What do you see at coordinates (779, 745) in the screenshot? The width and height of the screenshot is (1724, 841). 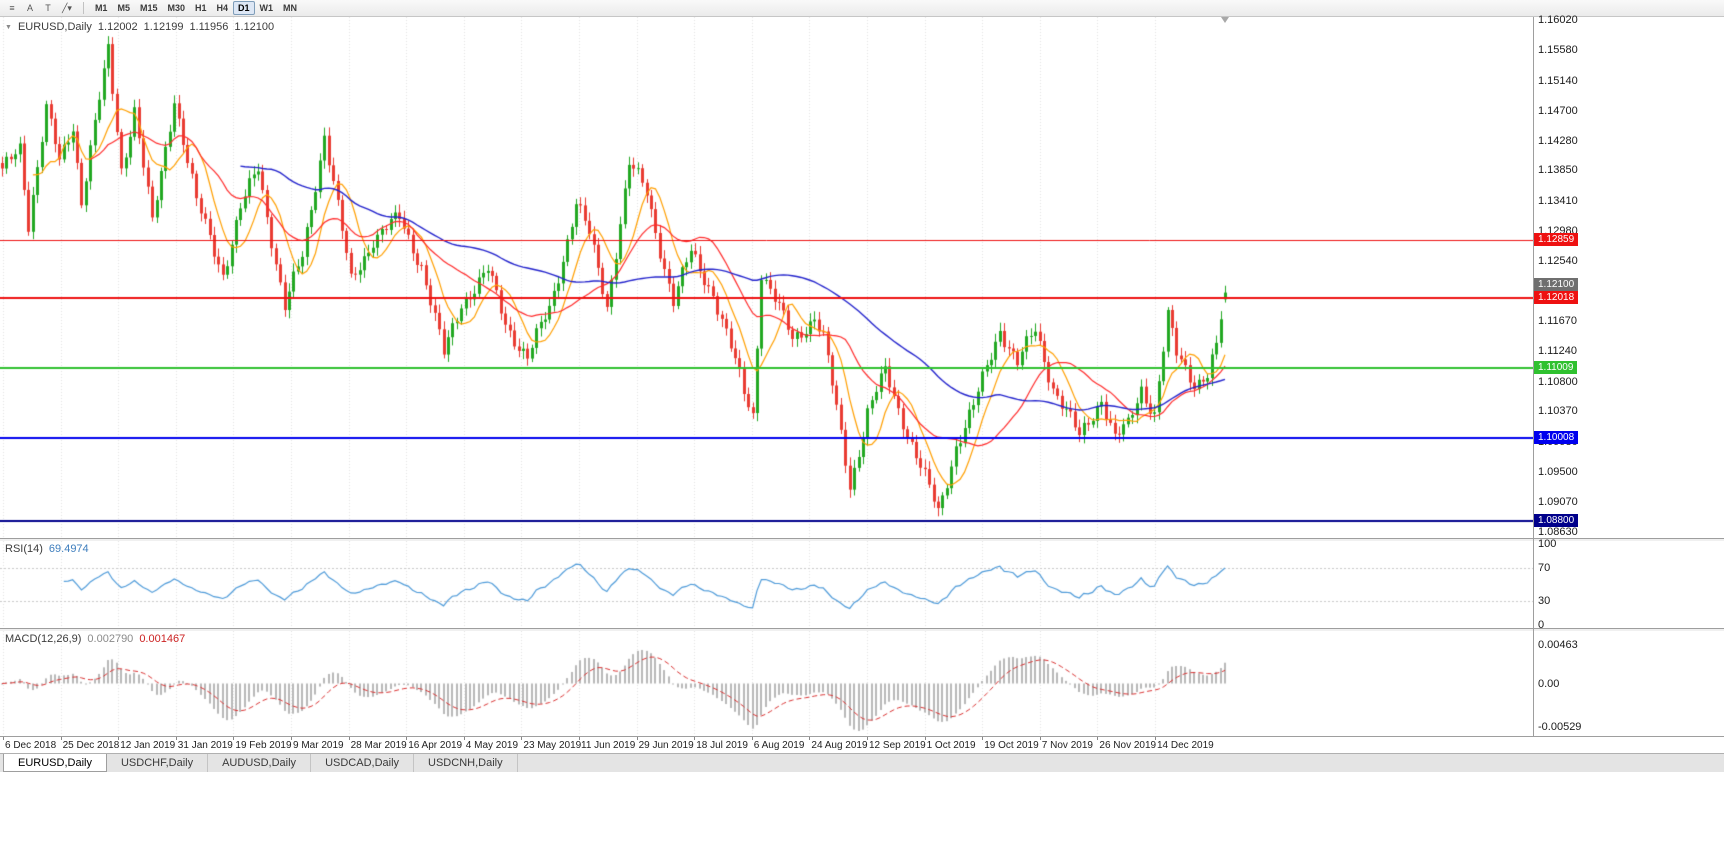 I see `date-label: 6 Aug 2019` at bounding box center [779, 745].